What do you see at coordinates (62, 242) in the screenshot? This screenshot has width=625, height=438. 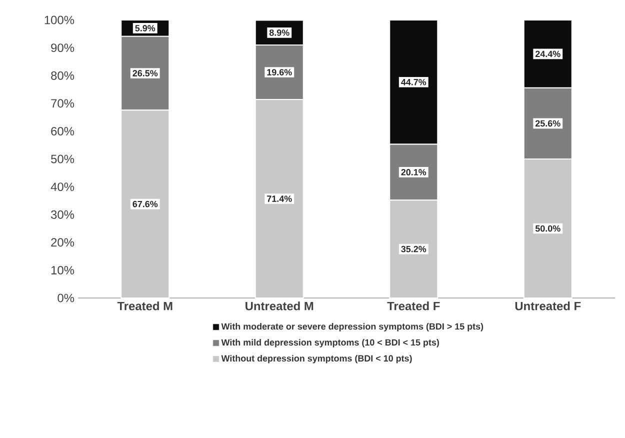 I see `y-tick-label: 20%` at bounding box center [62, 242].